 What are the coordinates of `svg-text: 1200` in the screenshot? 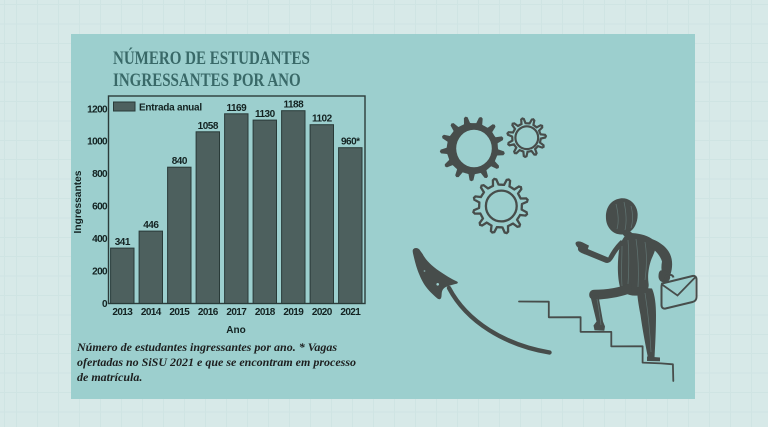 It's located at (97, 109).